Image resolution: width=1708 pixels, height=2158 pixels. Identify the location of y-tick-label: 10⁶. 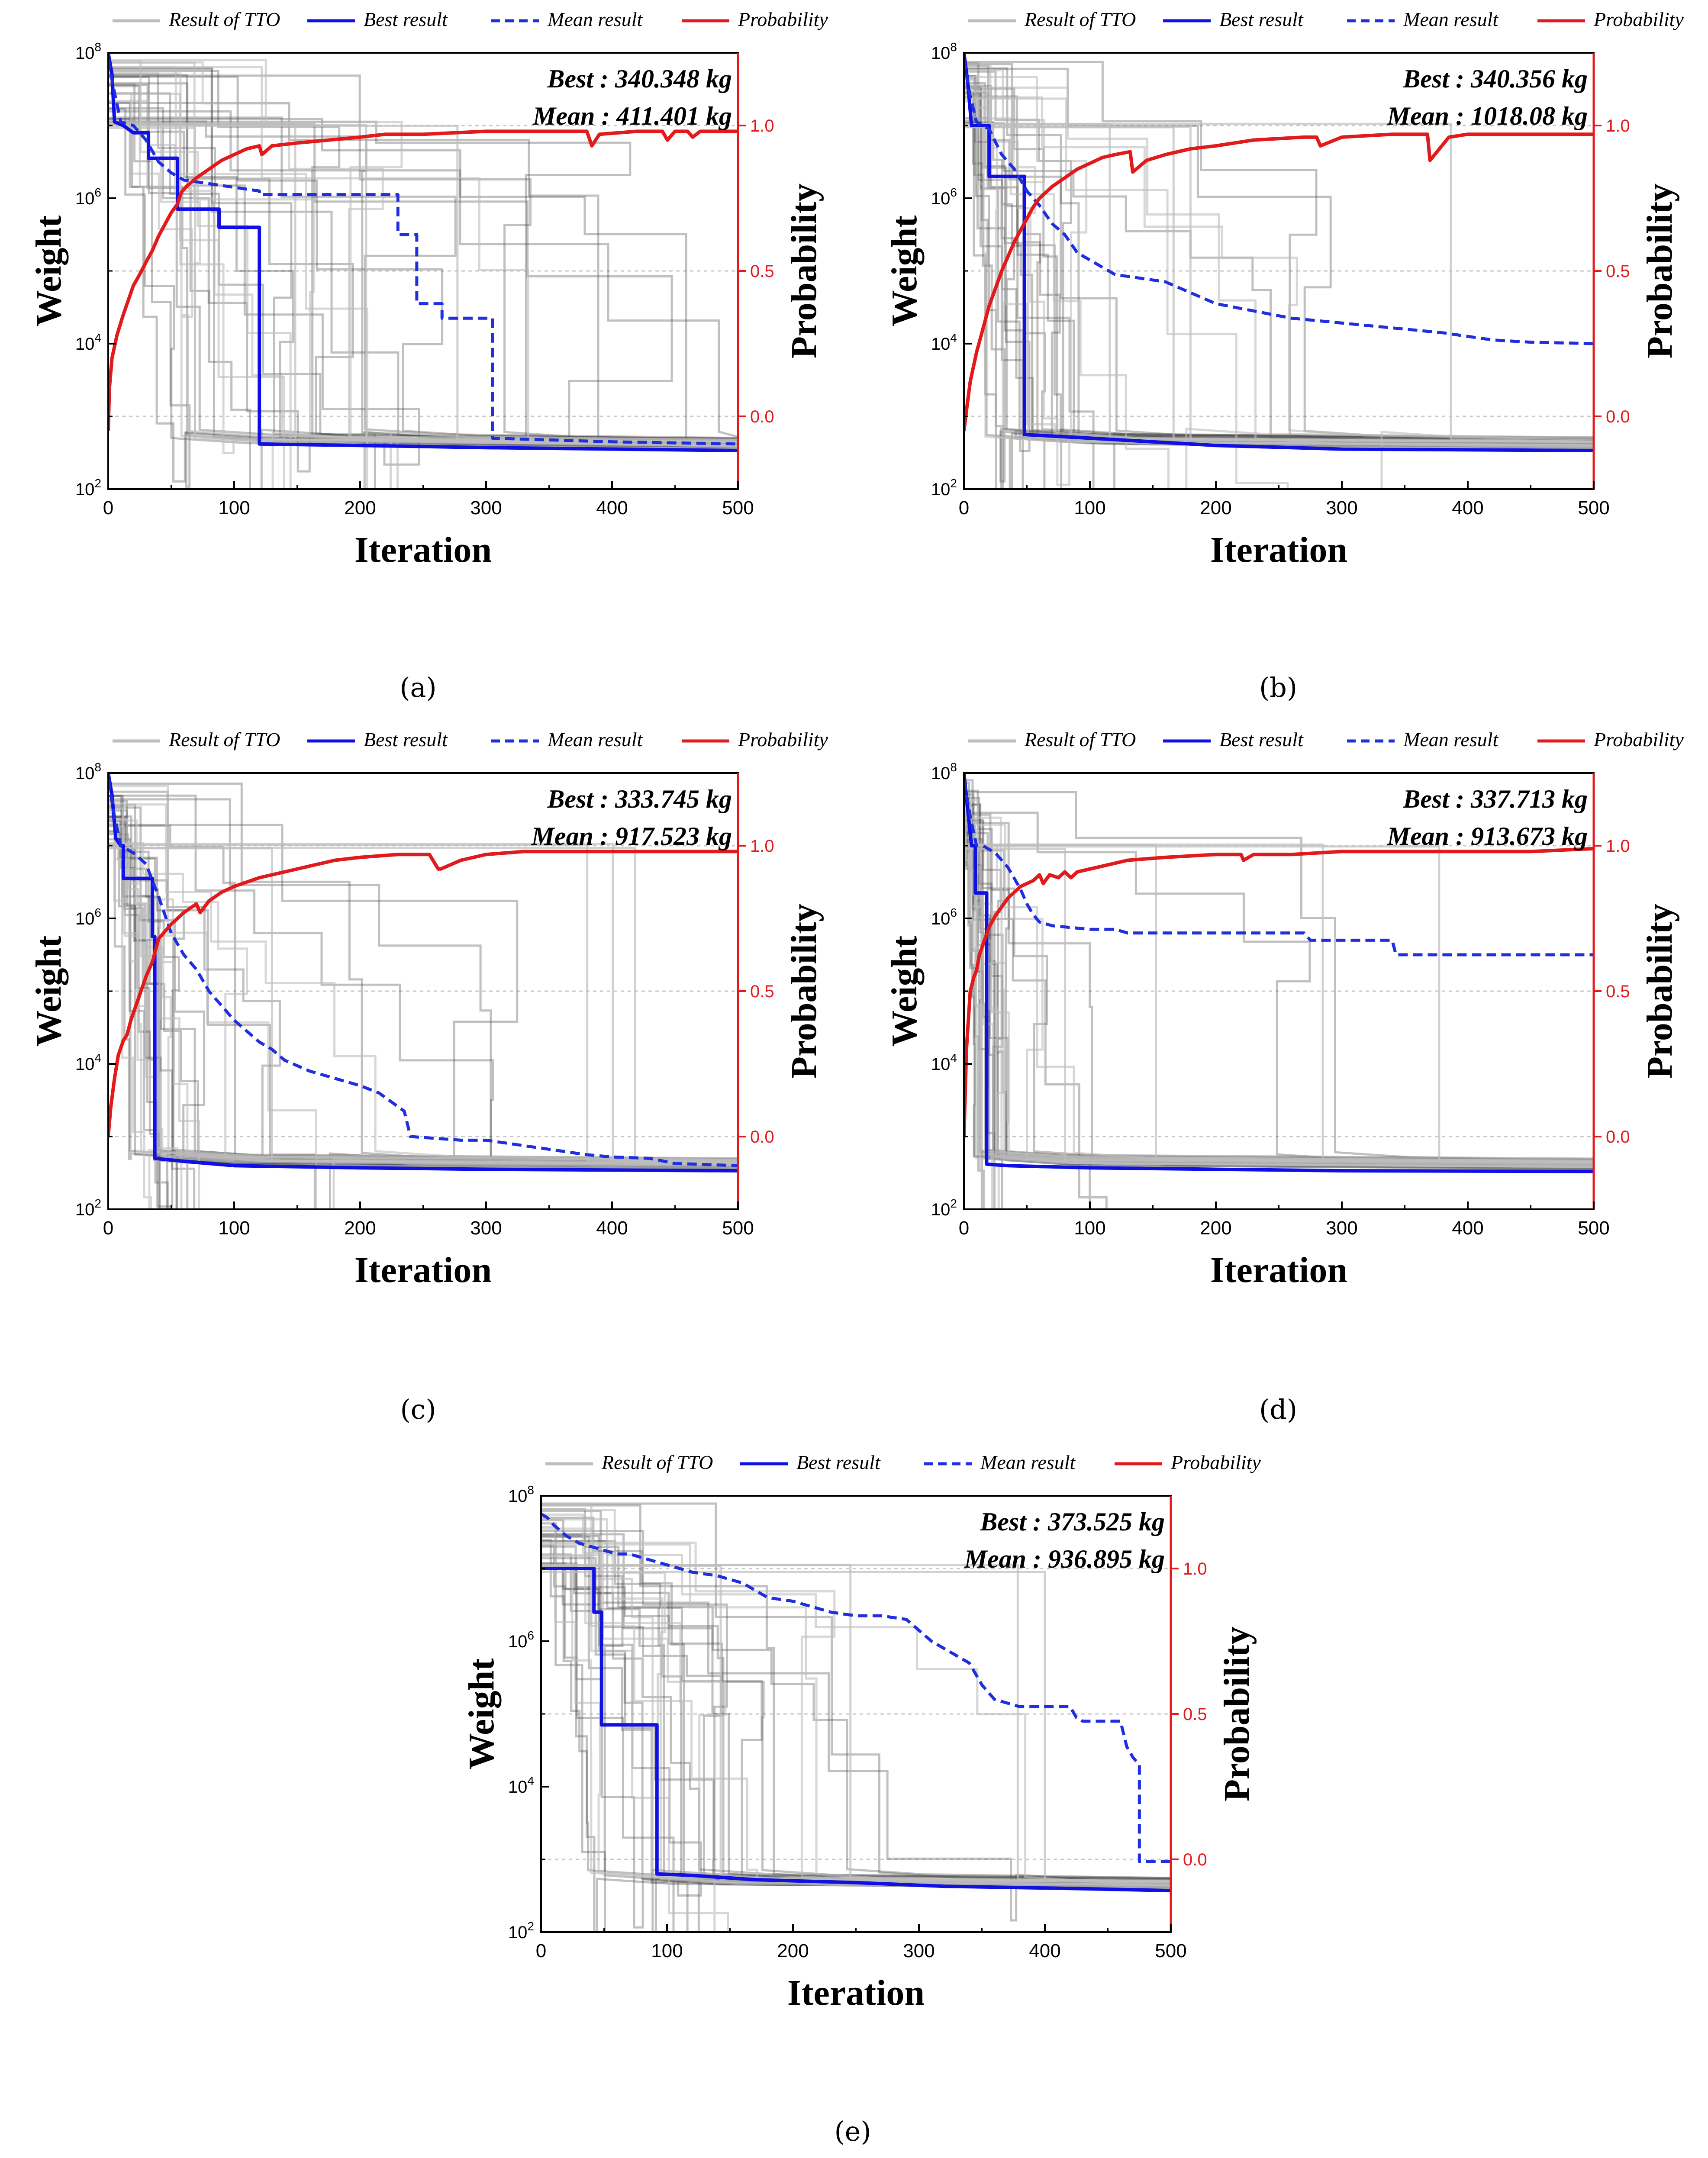
(88, 917).